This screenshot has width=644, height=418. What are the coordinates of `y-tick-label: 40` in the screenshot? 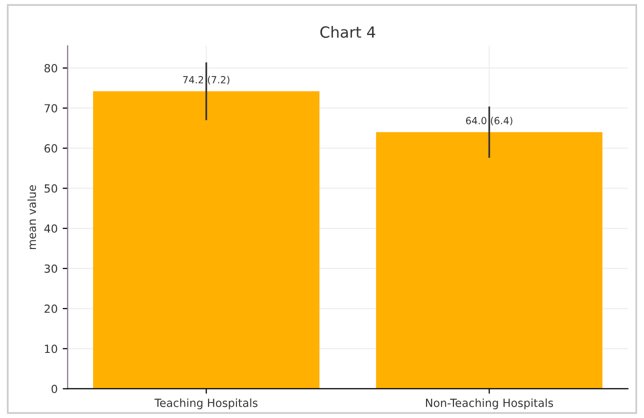 It's located at (51, 228).